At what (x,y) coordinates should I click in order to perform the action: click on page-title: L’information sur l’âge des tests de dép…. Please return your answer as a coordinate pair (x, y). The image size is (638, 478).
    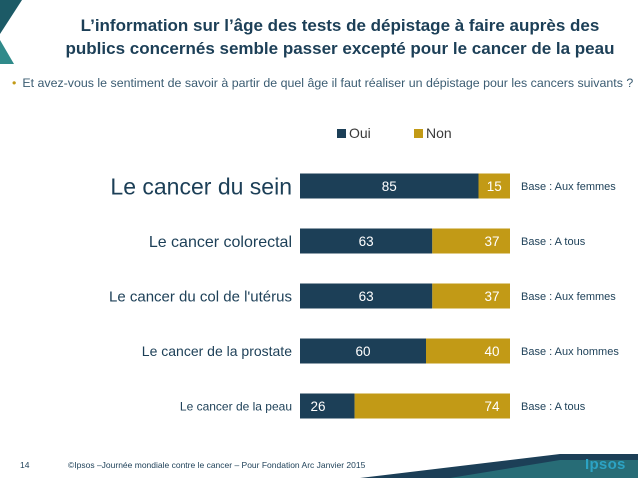
    Looking at the image, I should click on (340, 37).